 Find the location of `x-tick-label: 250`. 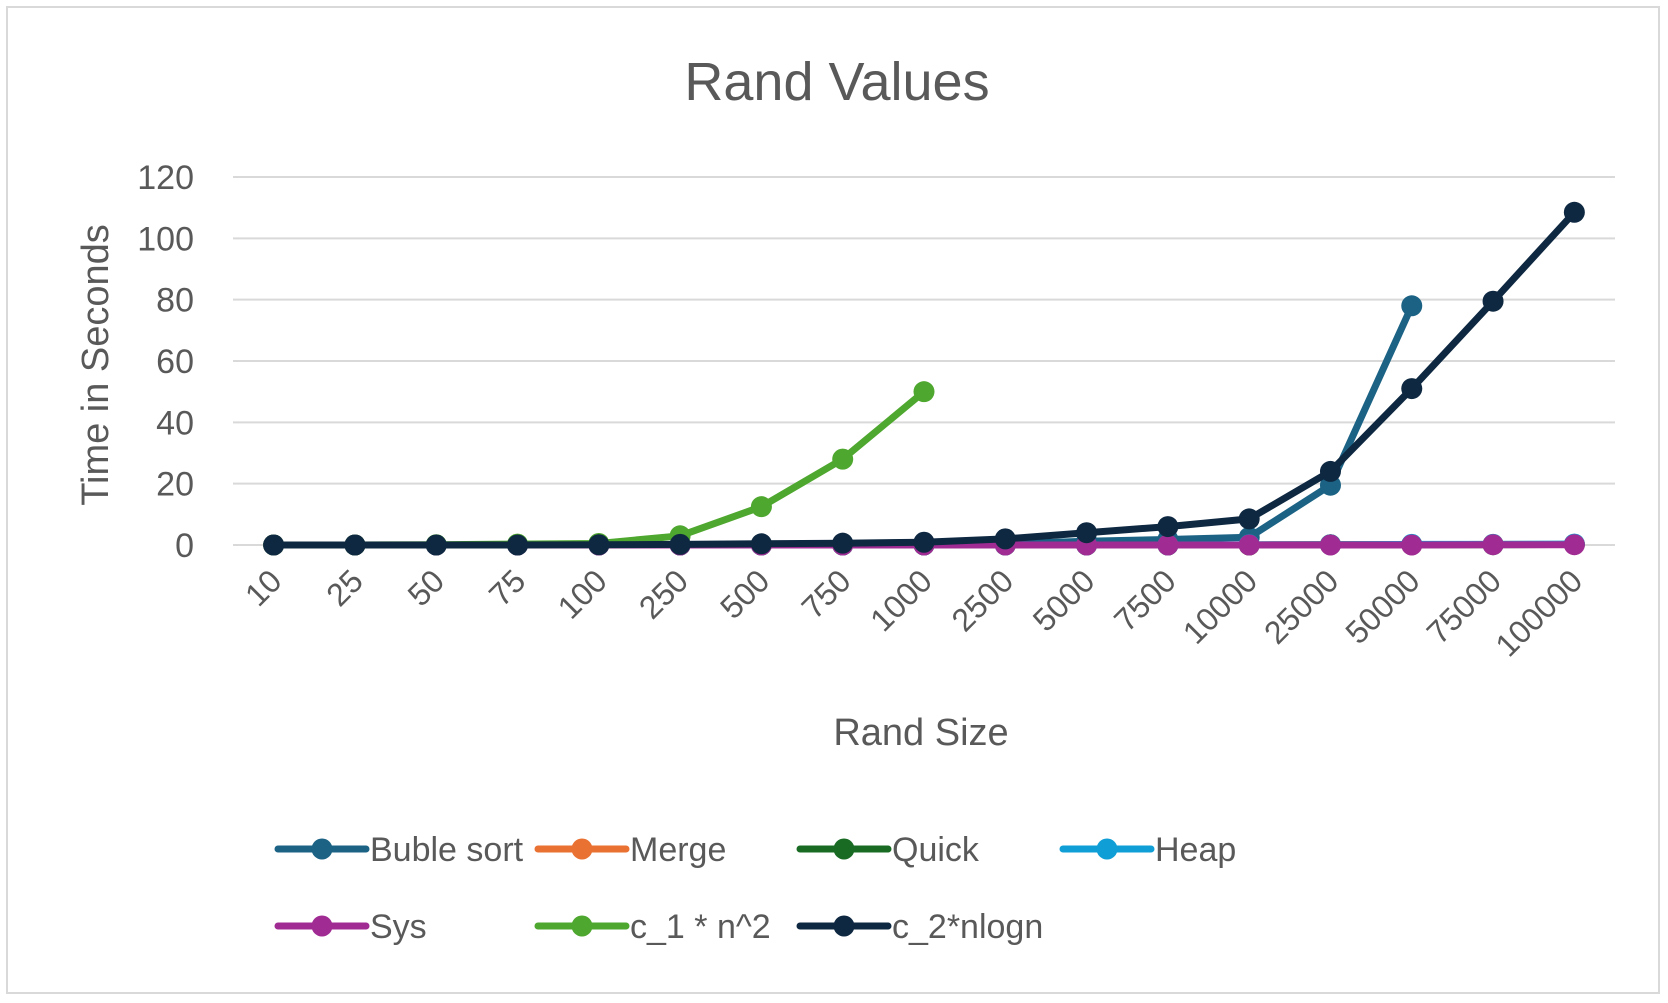

x-tick-label: 250 is located at coordinates (663, 593).